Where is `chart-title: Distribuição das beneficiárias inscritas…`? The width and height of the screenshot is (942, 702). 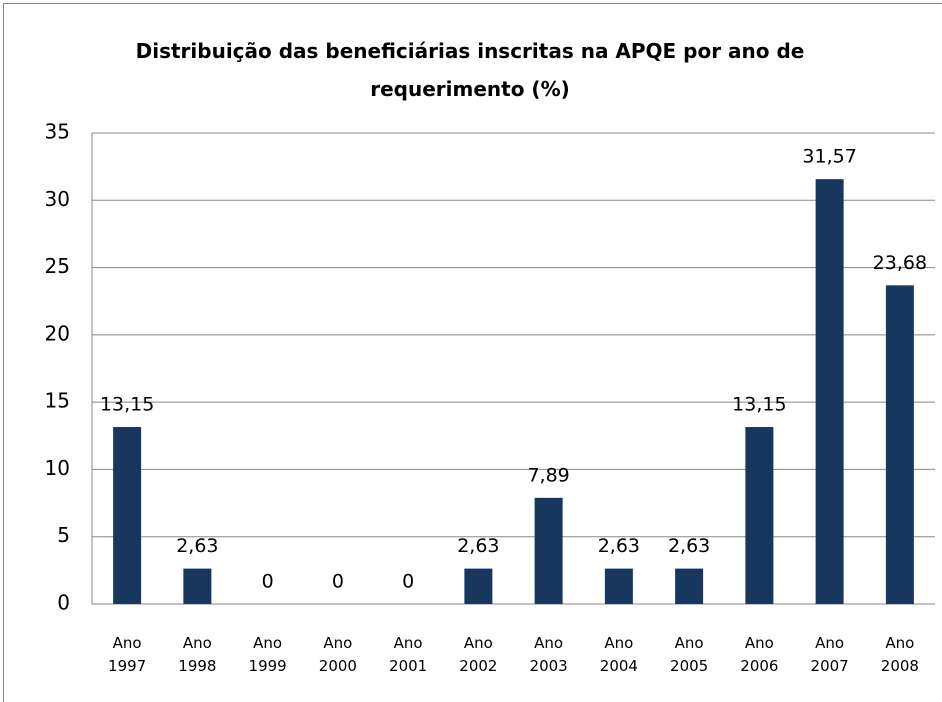 chart-title: Distribuição das beneficiárias inscritas… is located at coordinates (470, 70).